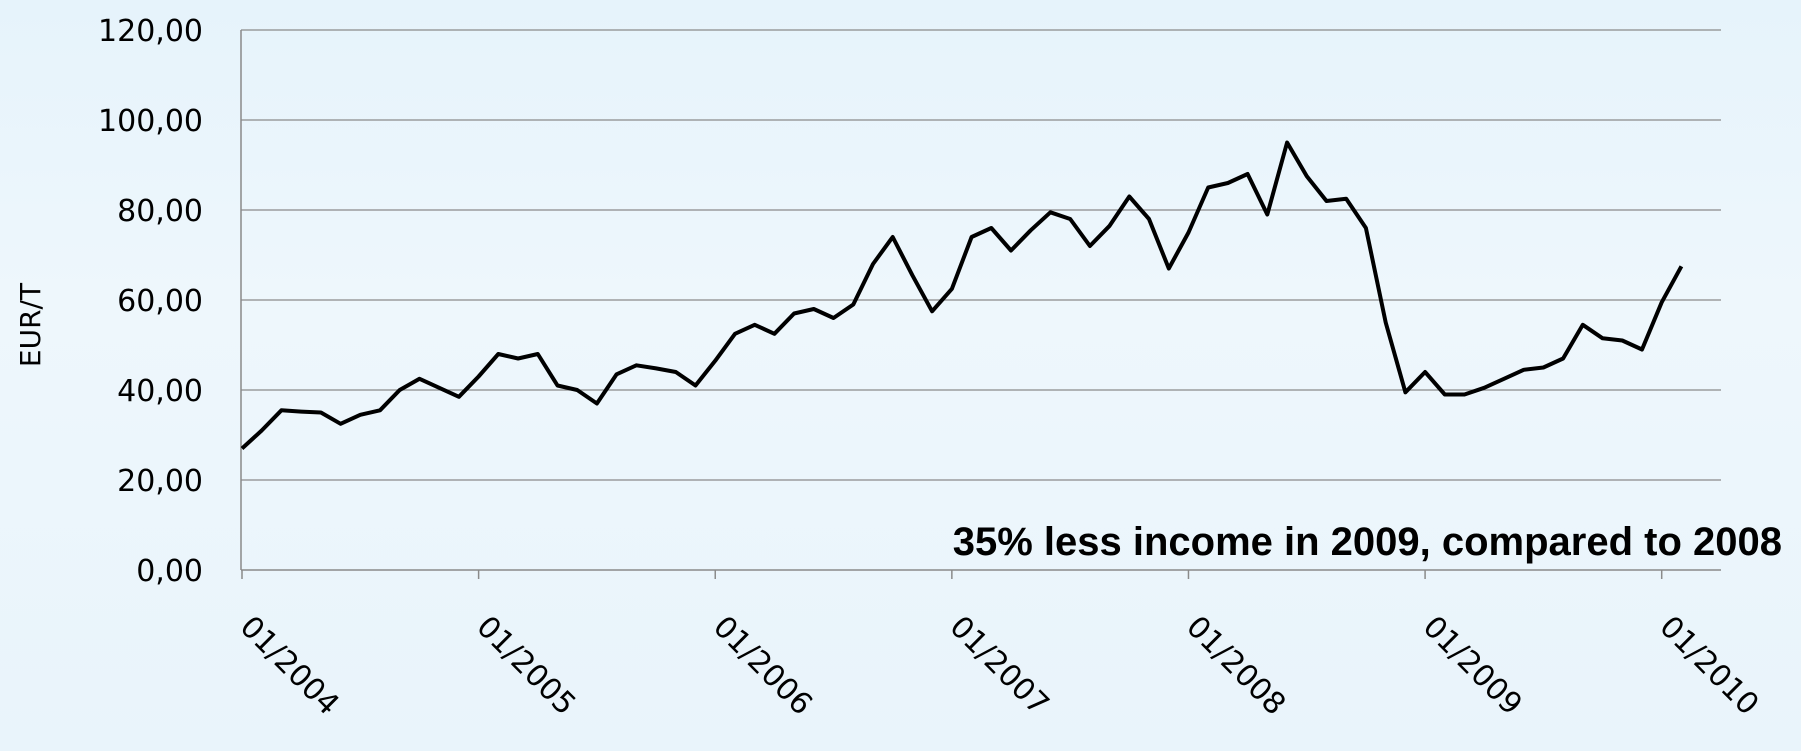  Describe the element at coordinates (169, 571) in the screenshot. I see `y-tick-label: 0,00` at that location.